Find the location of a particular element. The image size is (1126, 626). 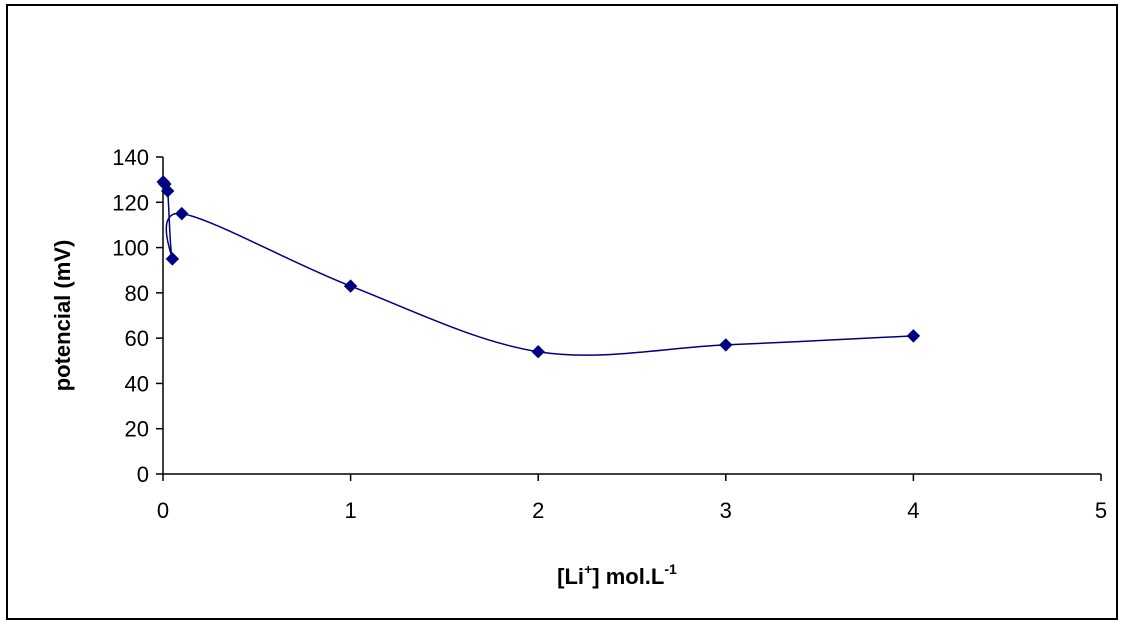

x-axis-title-part: + is located at coordinates (588, 569).